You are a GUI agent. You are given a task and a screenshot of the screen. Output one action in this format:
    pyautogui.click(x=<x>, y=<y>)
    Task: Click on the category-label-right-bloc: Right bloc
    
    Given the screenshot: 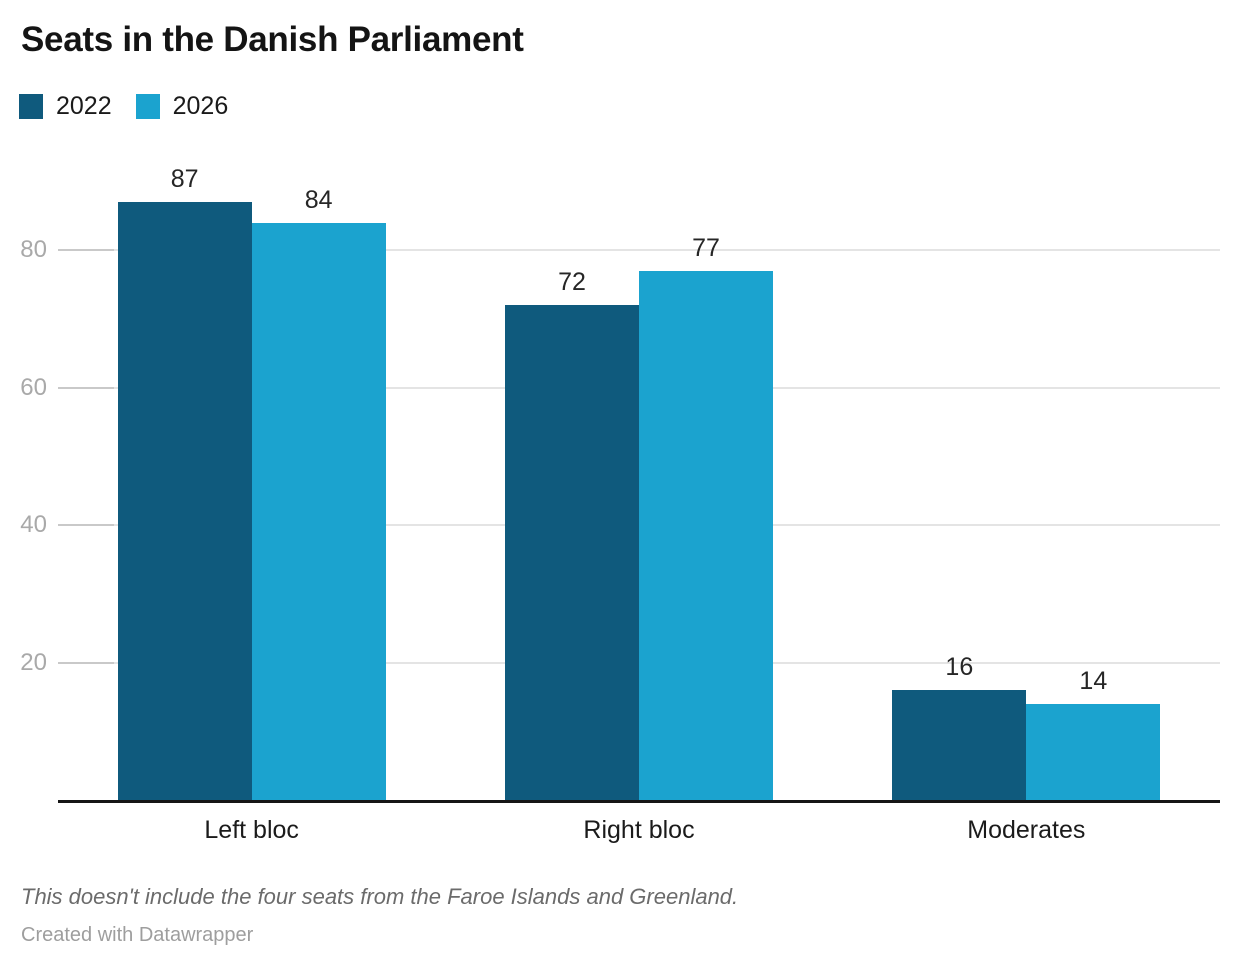 What is the action you would take?
    pyautogui.click(x=639, y=830)
    